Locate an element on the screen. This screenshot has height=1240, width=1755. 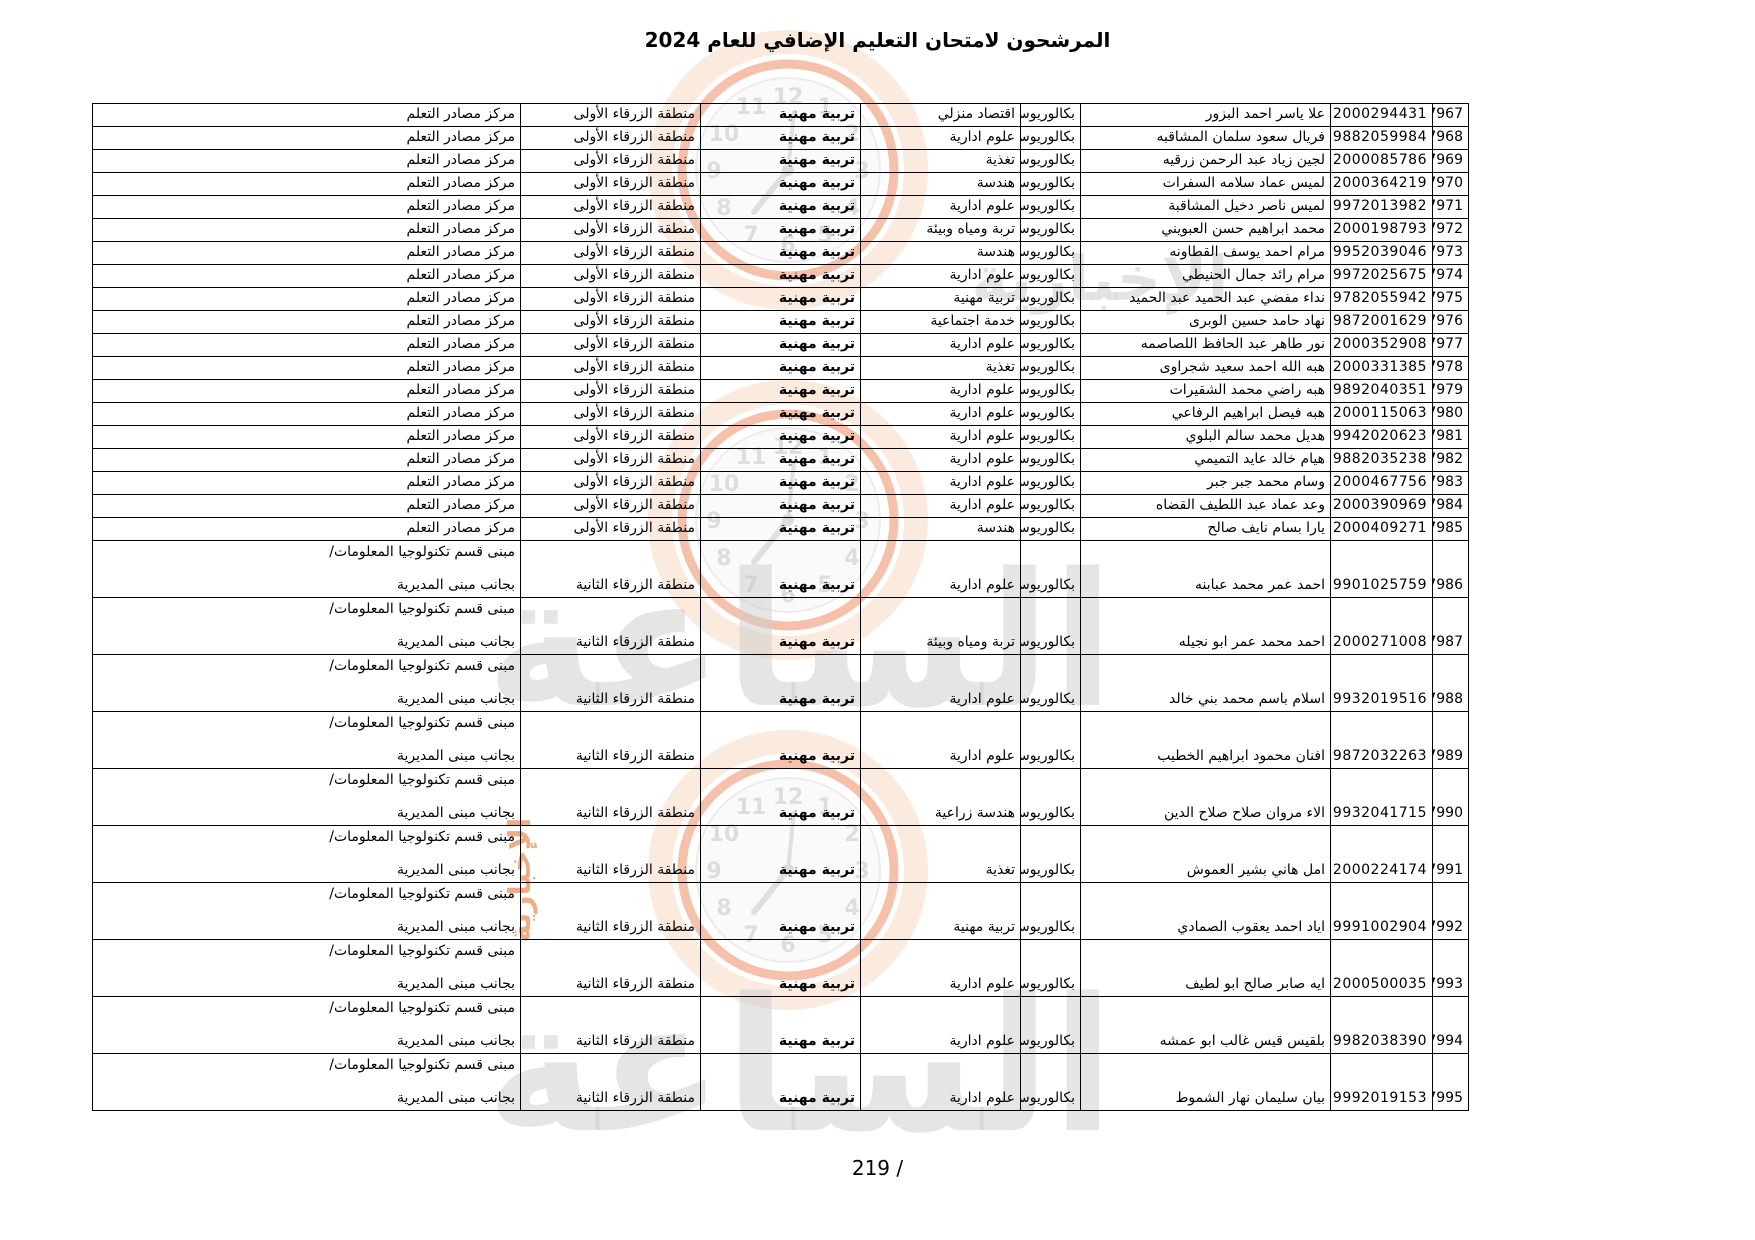
cell-national-id: 2000224174 is located at coordinates (1381, 854).